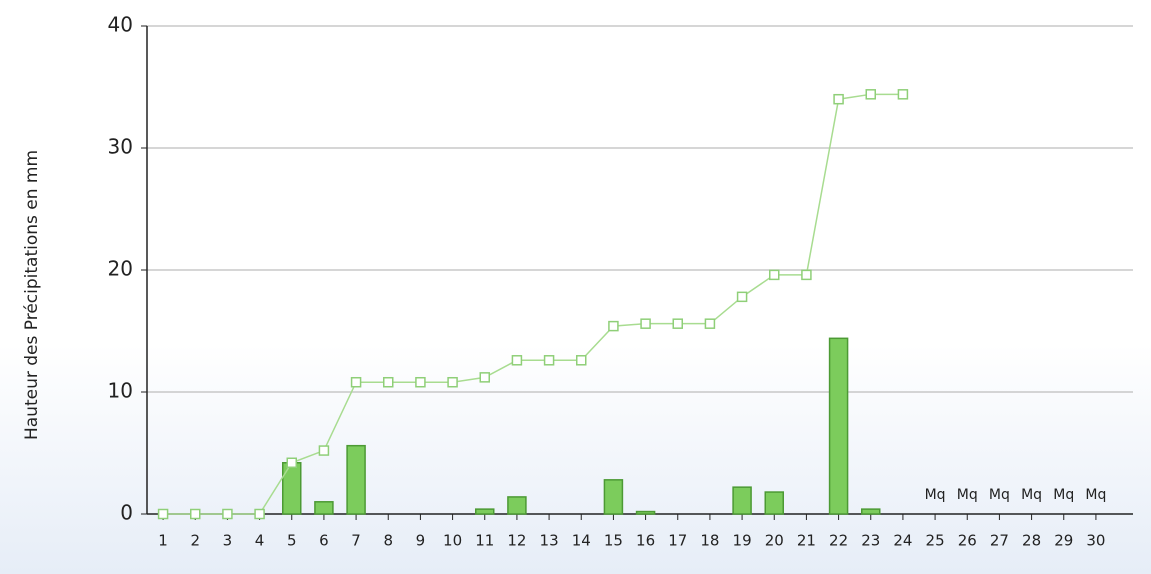 The height and width of the screenshot is (574, 1151). Describe the element at coordinates (516, 541) in the screenshot. I see `x-tick-label: 12` at that location.